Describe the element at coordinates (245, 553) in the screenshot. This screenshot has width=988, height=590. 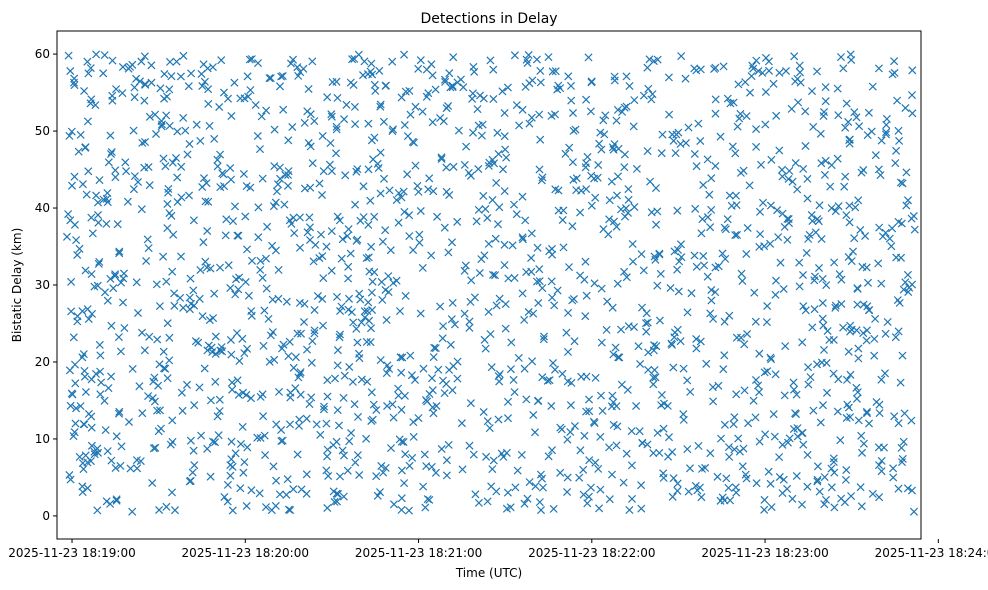
I see `x-tick-label: 2025-11-23 18:20:00` at that location.